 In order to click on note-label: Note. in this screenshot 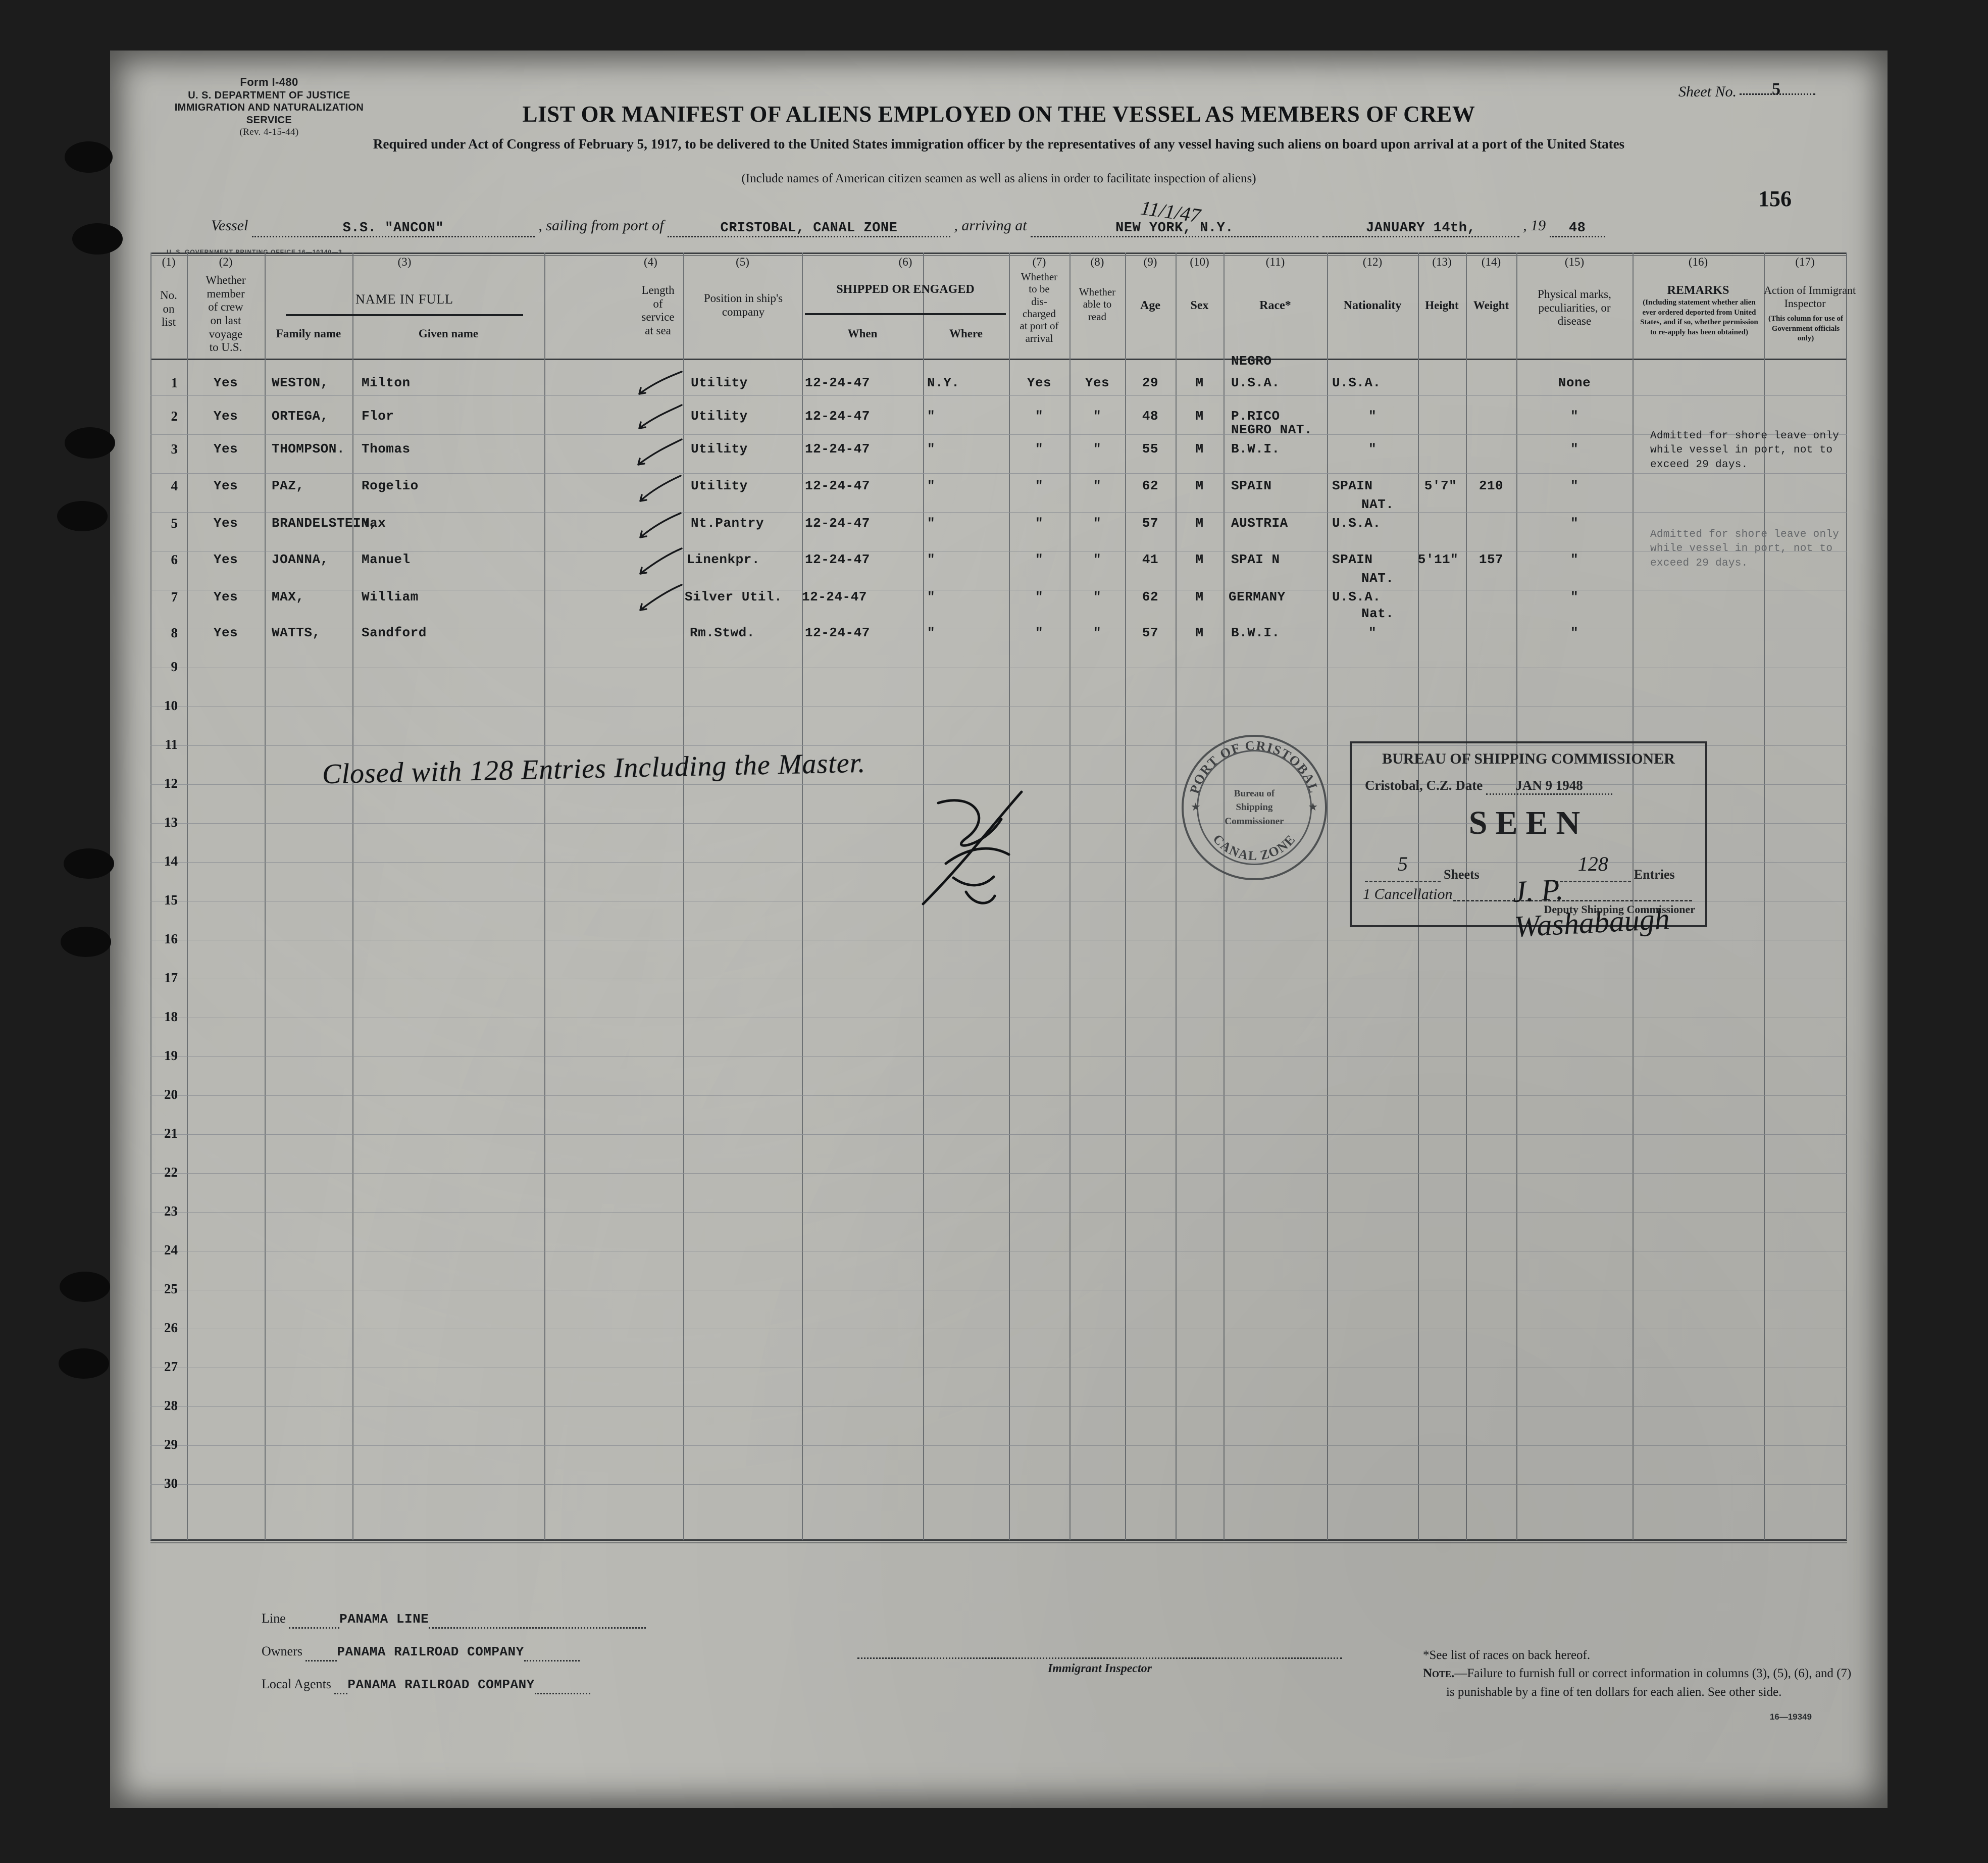, I will do `click(1439, 1674)`.